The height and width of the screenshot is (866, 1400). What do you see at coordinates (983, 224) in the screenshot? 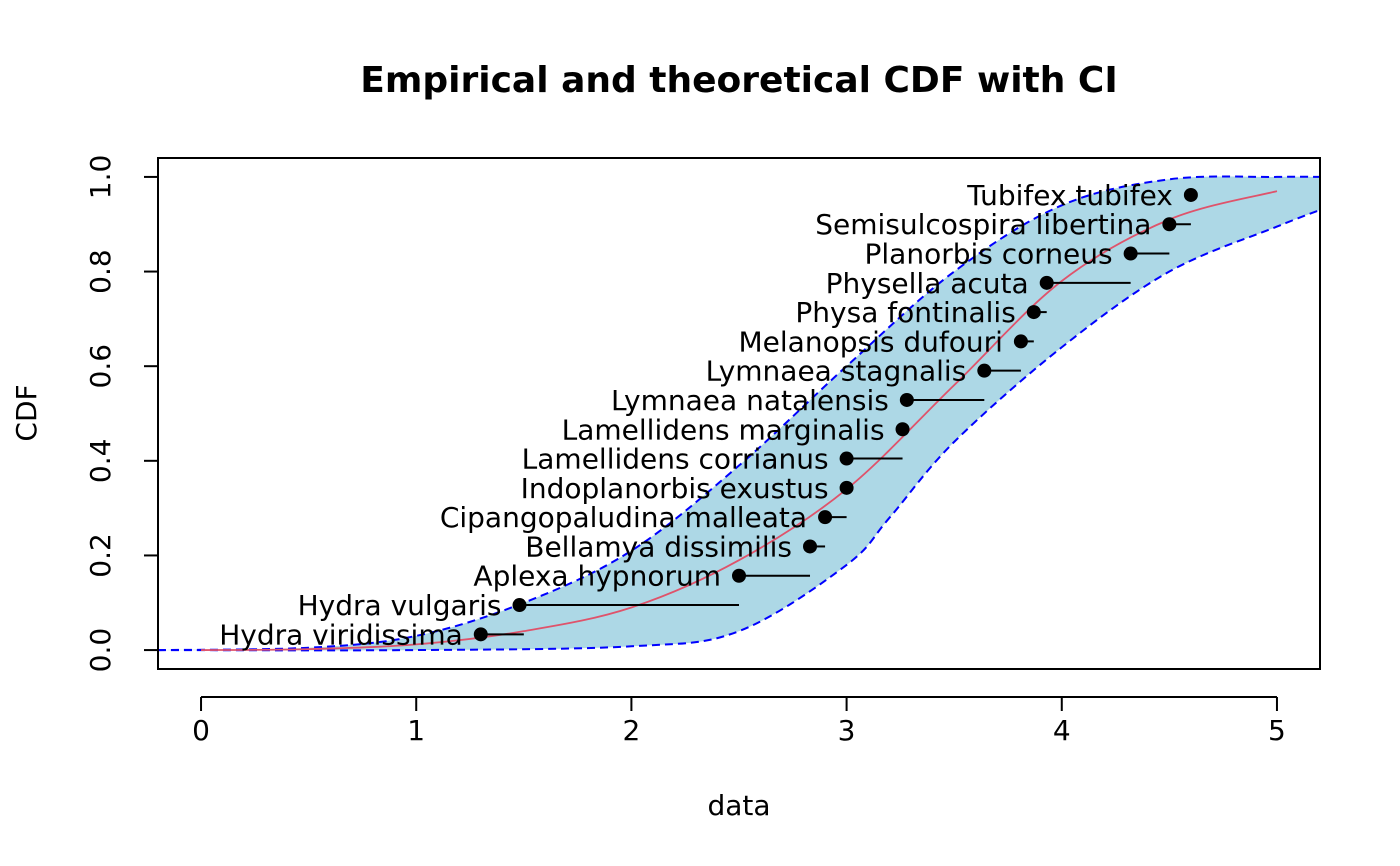
I see `point-label: Semisulcospira libertina` at bounding box center [983, 224].